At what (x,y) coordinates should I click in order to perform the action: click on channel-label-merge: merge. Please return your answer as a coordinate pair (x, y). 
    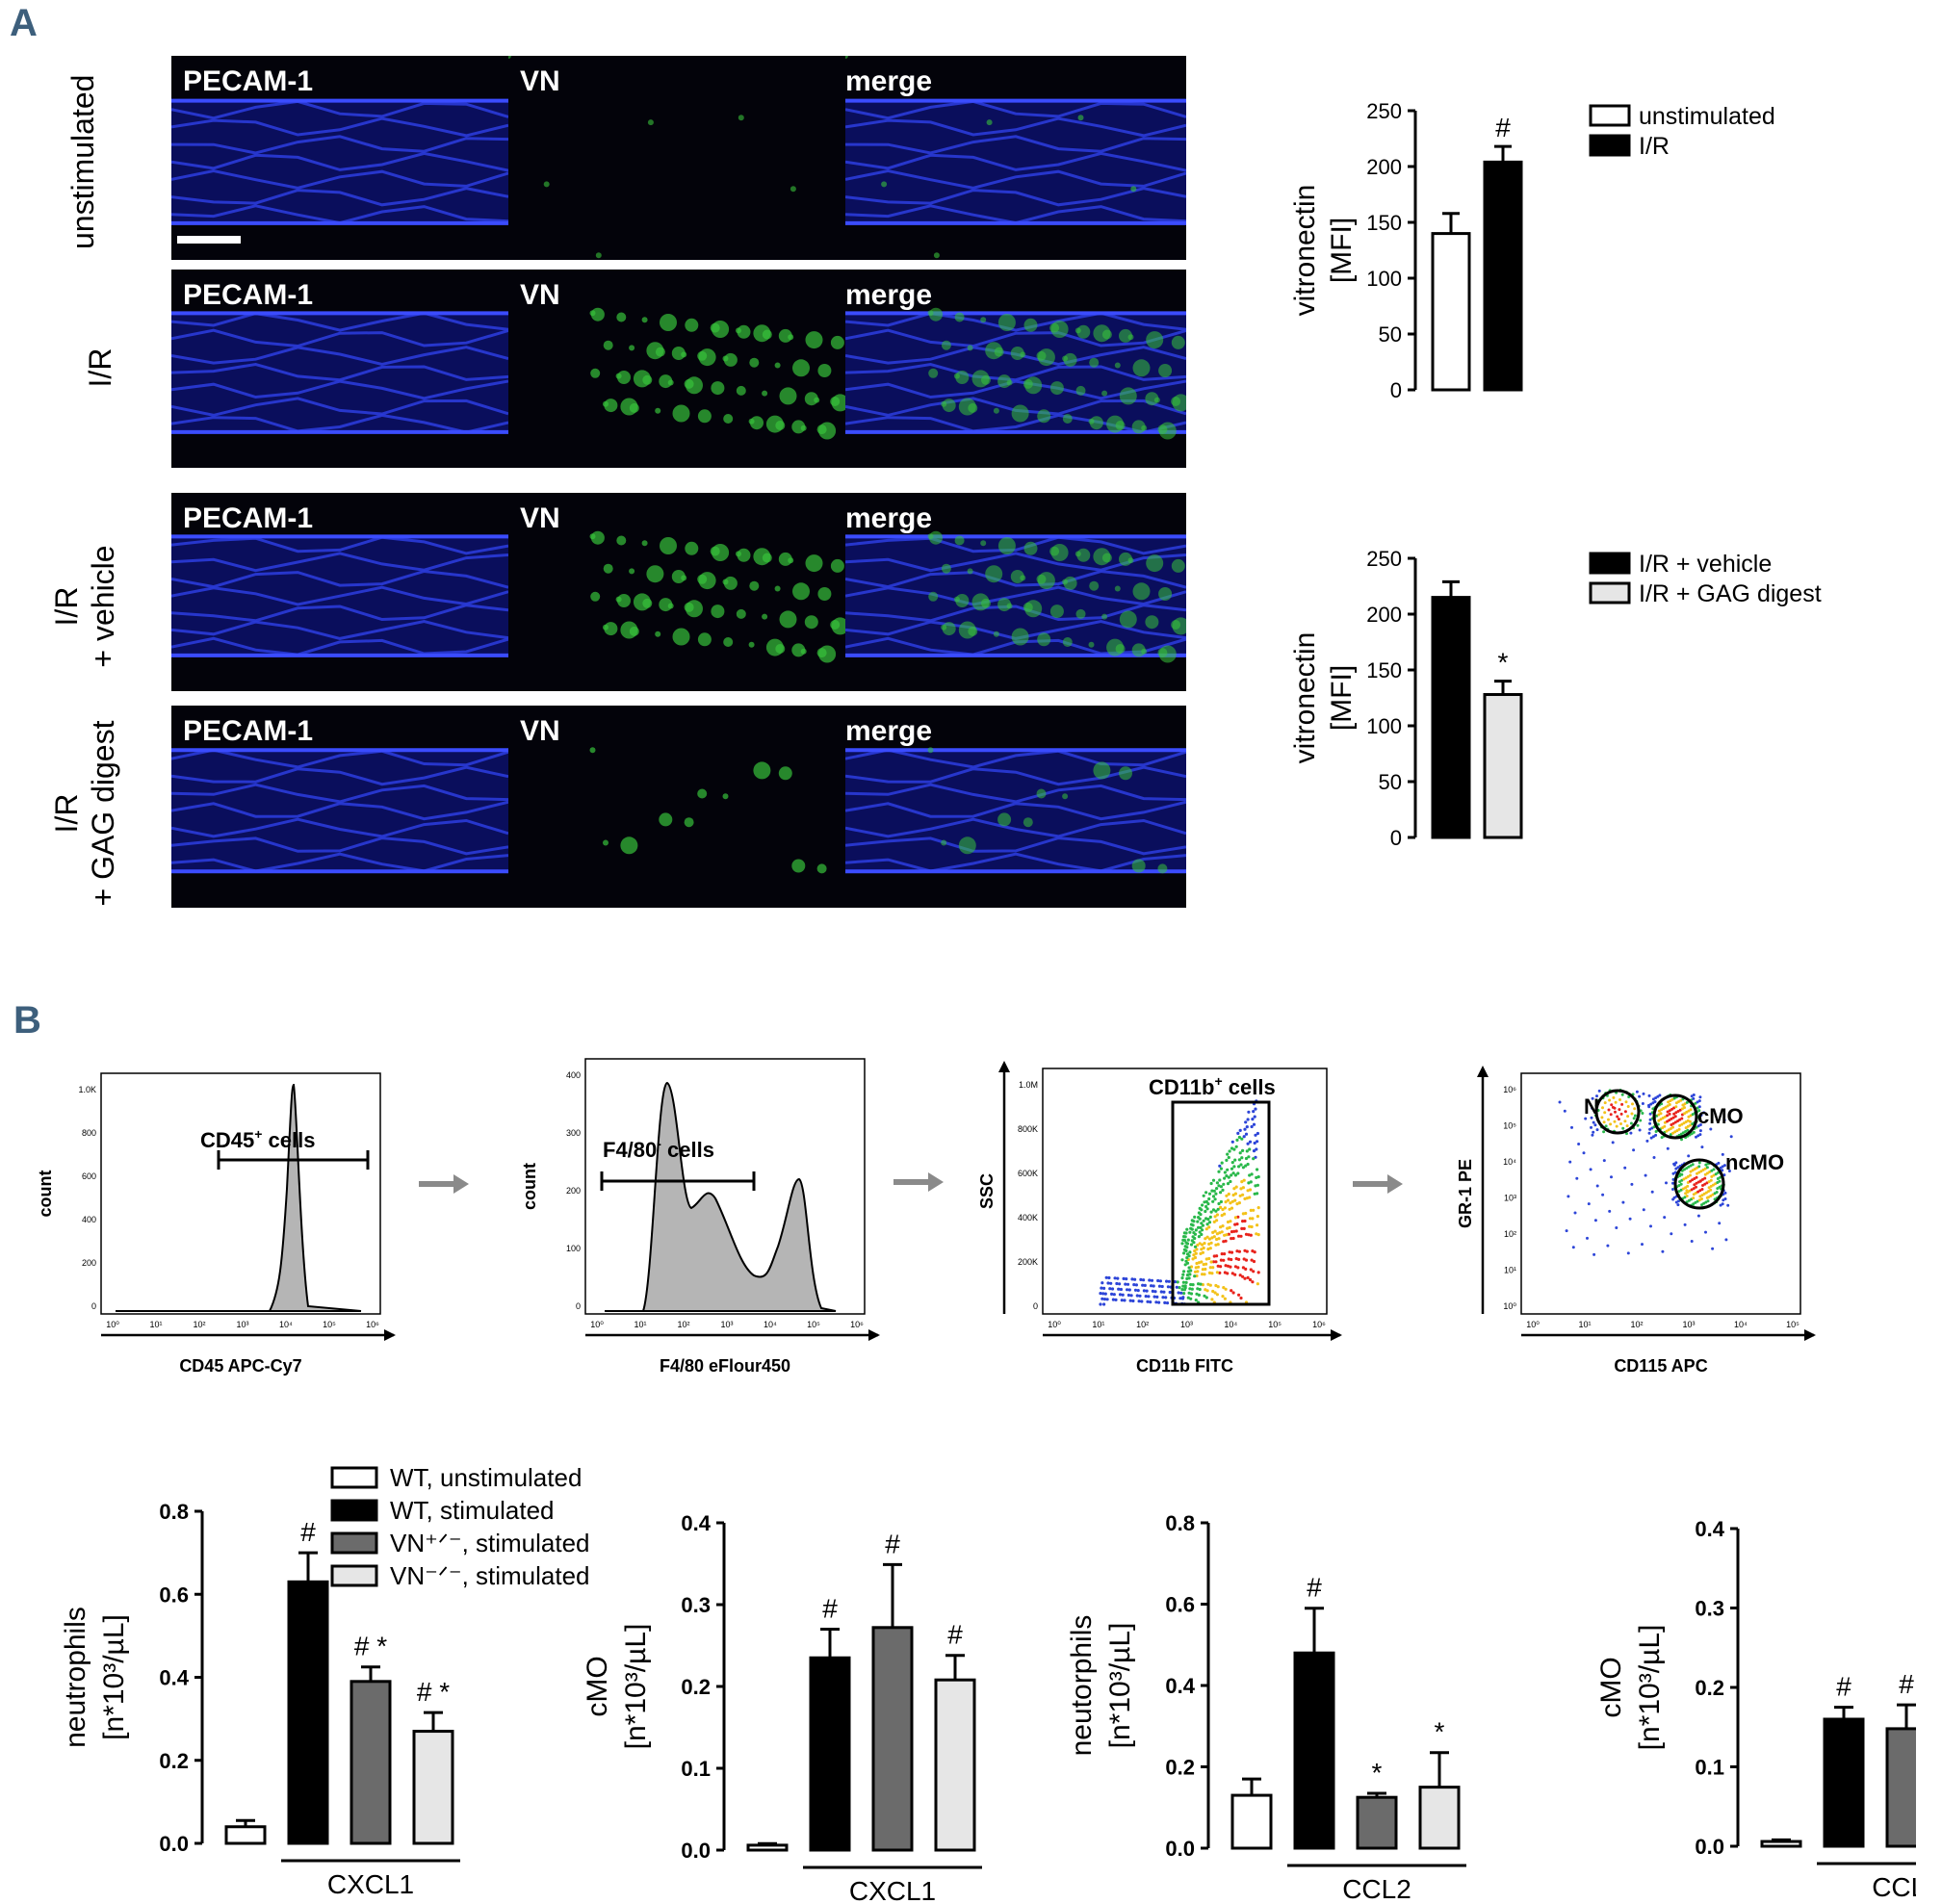
    Looking at the image, I should click on (889, 295).